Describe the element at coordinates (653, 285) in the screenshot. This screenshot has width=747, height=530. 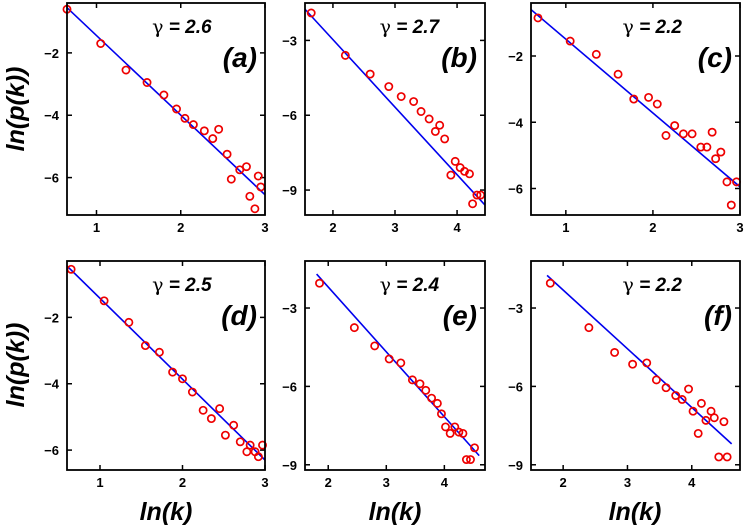
I see `gamma-label: γ = 2.2` at that location.